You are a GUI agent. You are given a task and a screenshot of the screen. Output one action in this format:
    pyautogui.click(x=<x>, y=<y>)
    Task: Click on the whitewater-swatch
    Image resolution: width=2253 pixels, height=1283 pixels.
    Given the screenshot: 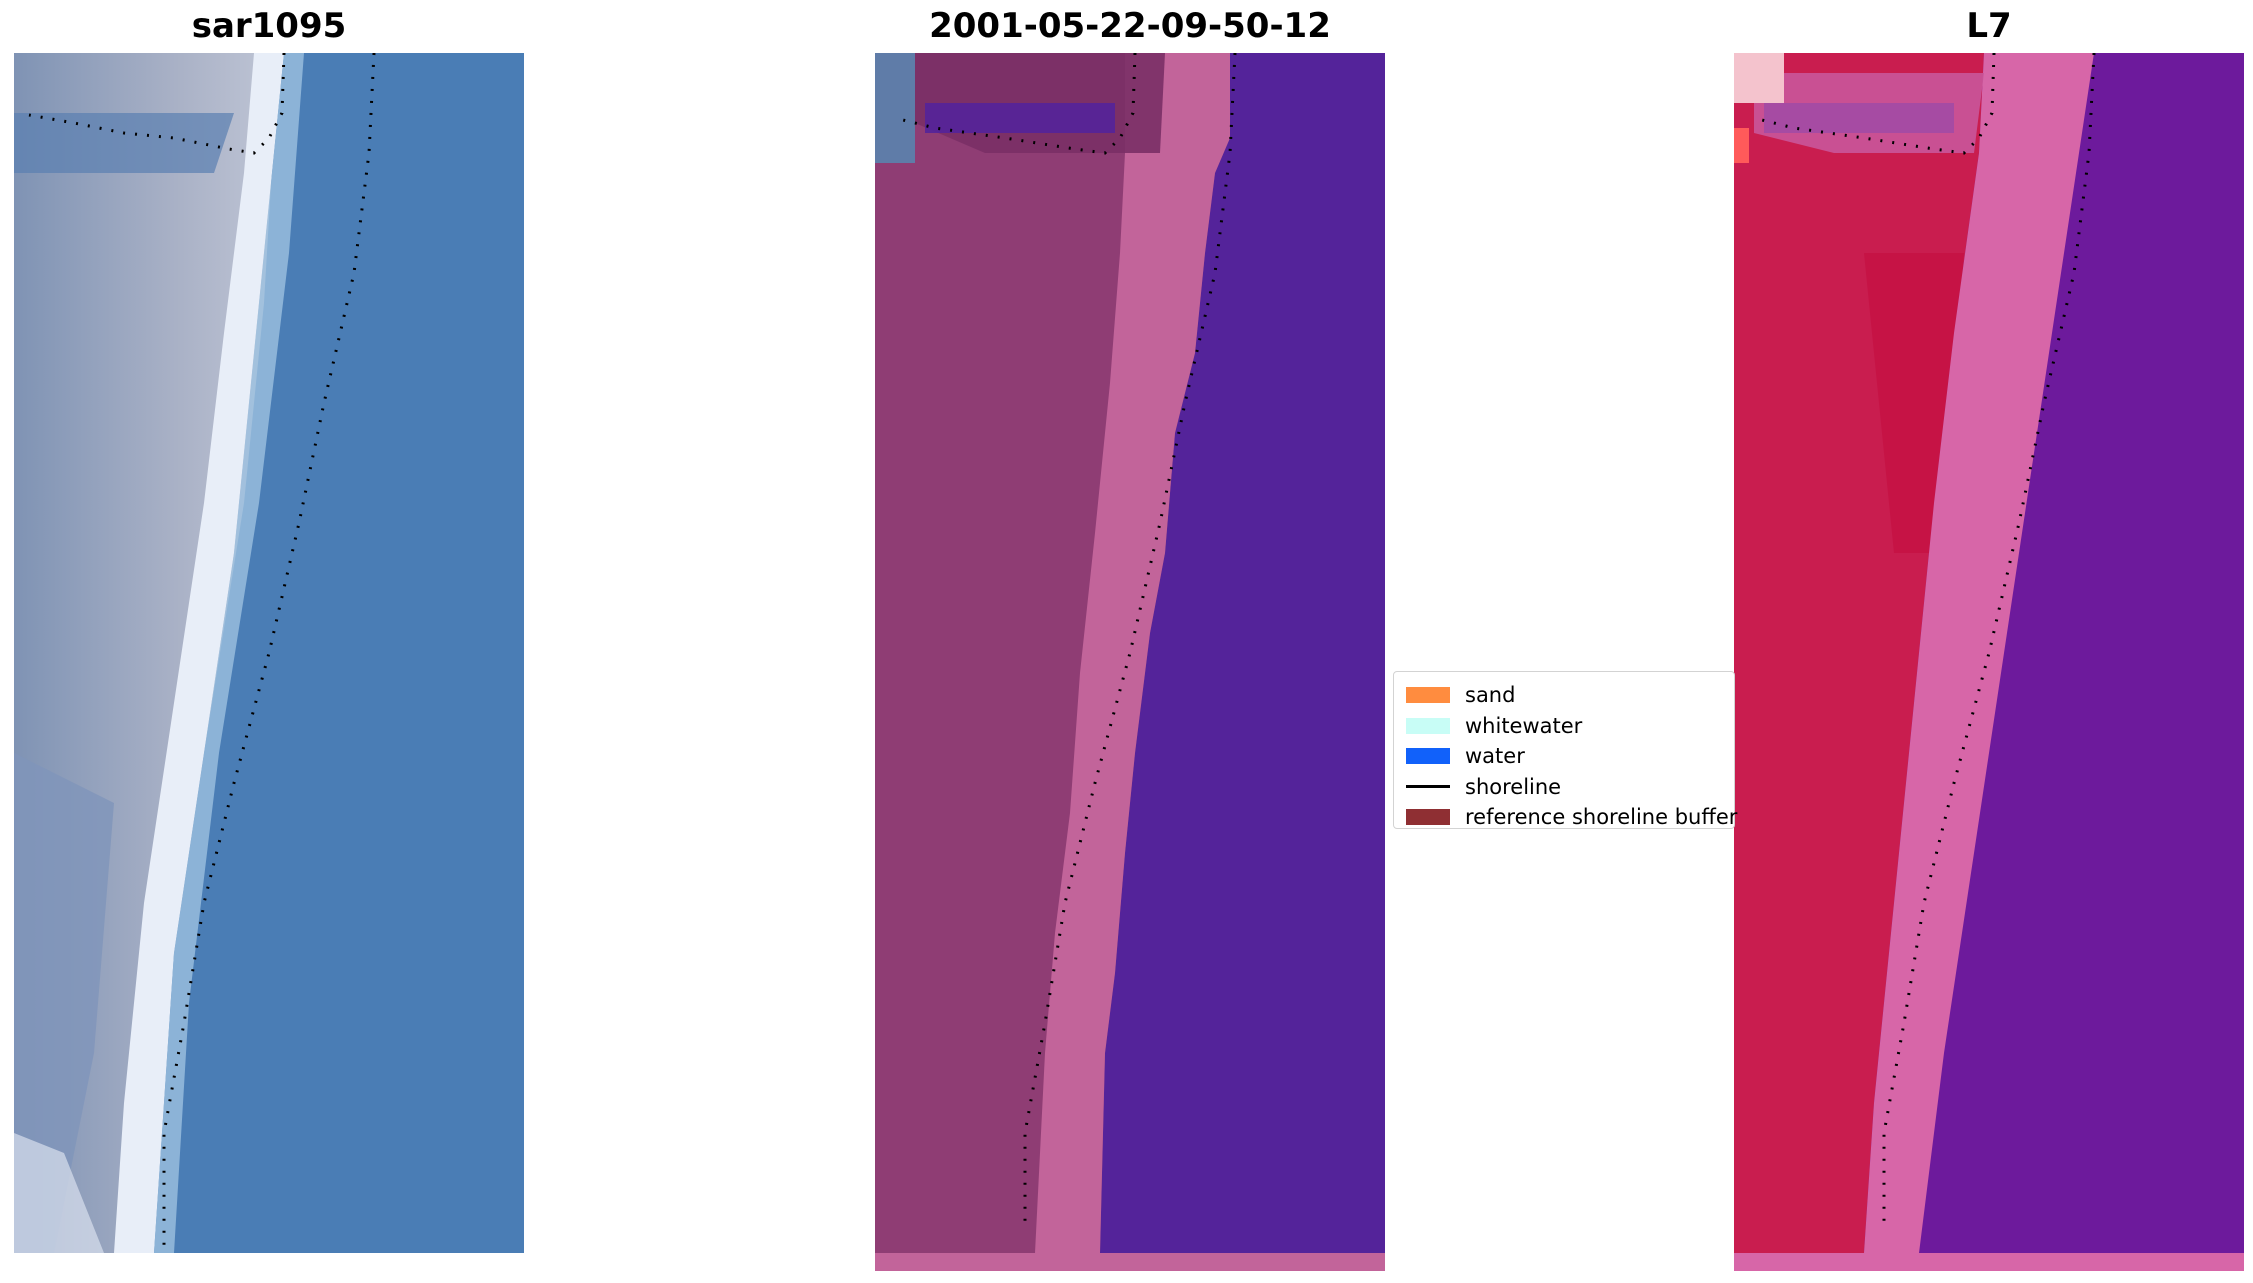 What is the action you would take?
    pyautogui.click(x=1428, y=725)
    